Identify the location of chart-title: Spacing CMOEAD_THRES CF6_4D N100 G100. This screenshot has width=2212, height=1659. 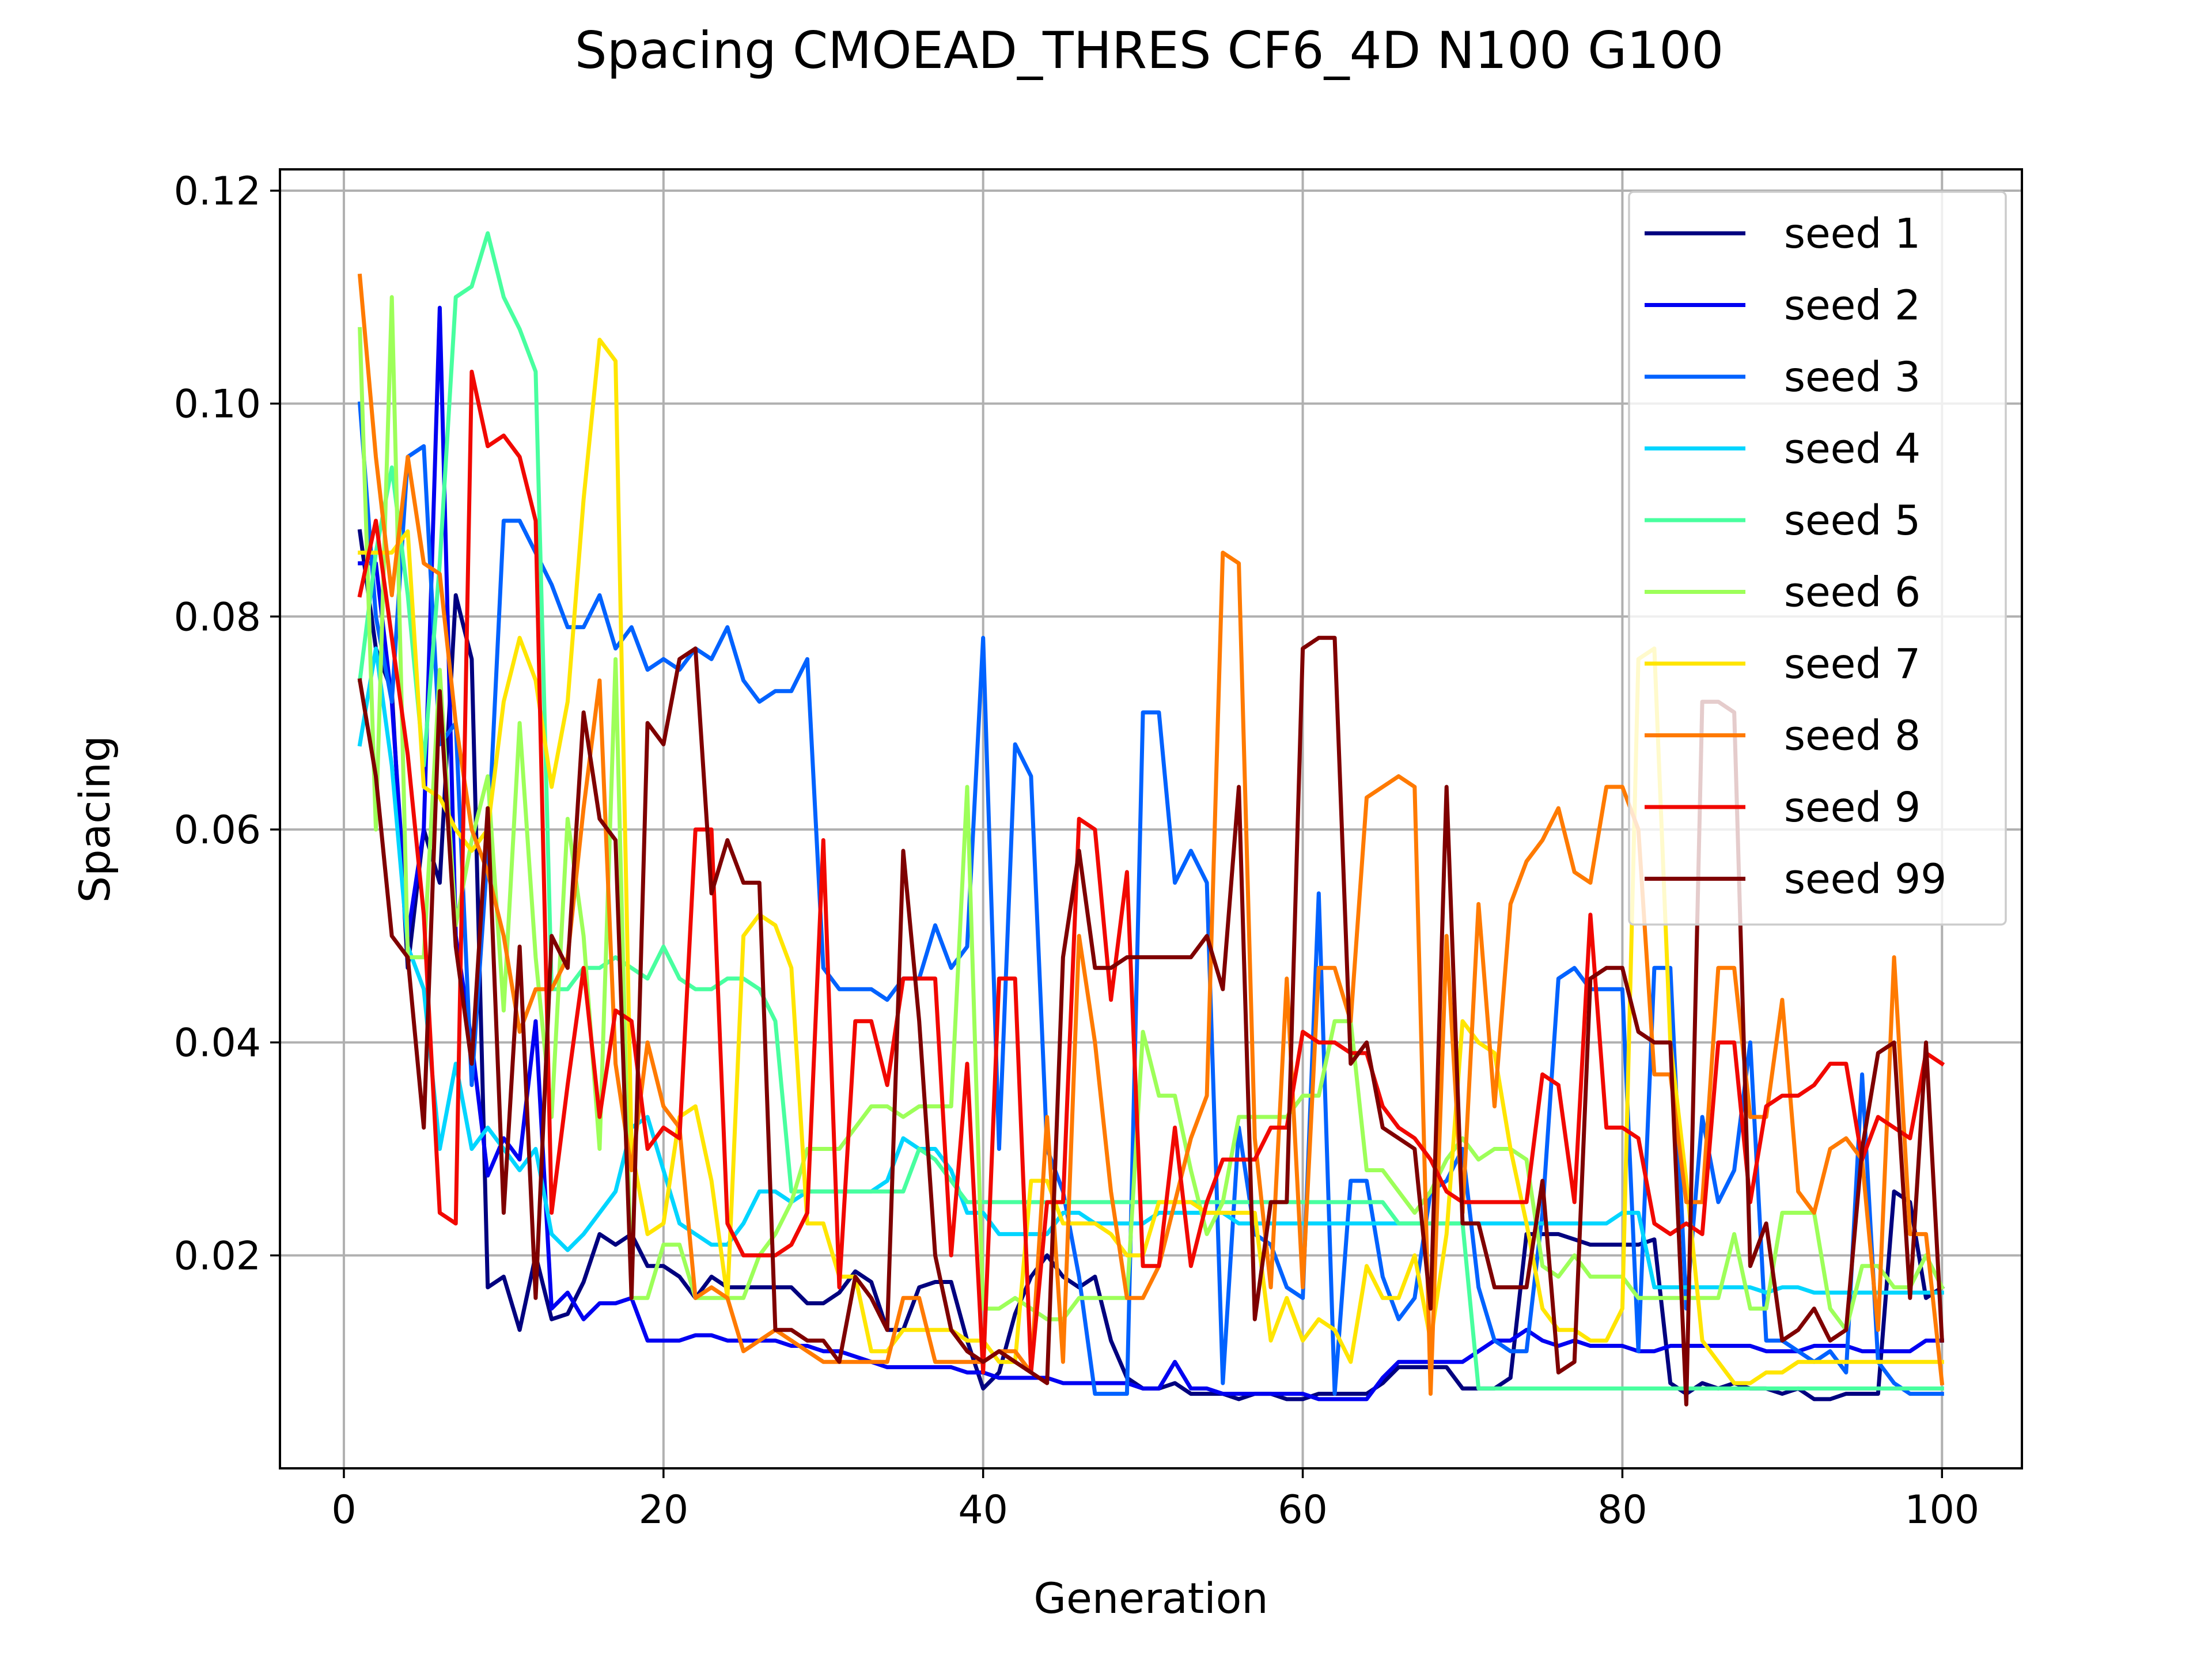
(1149, 50).